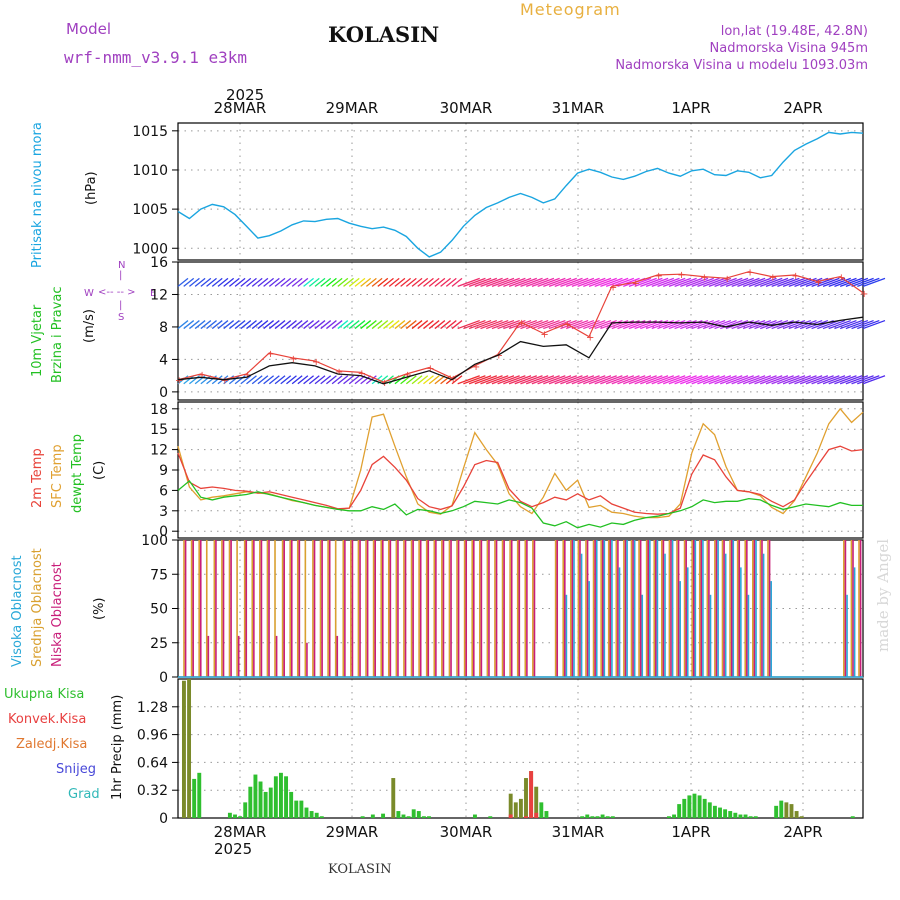 Image resolution: width=900 pixels, height=900 pixels. Describe the element at coordinates (520, 480) in the screenshot. I see `temp2m-line` at that location.